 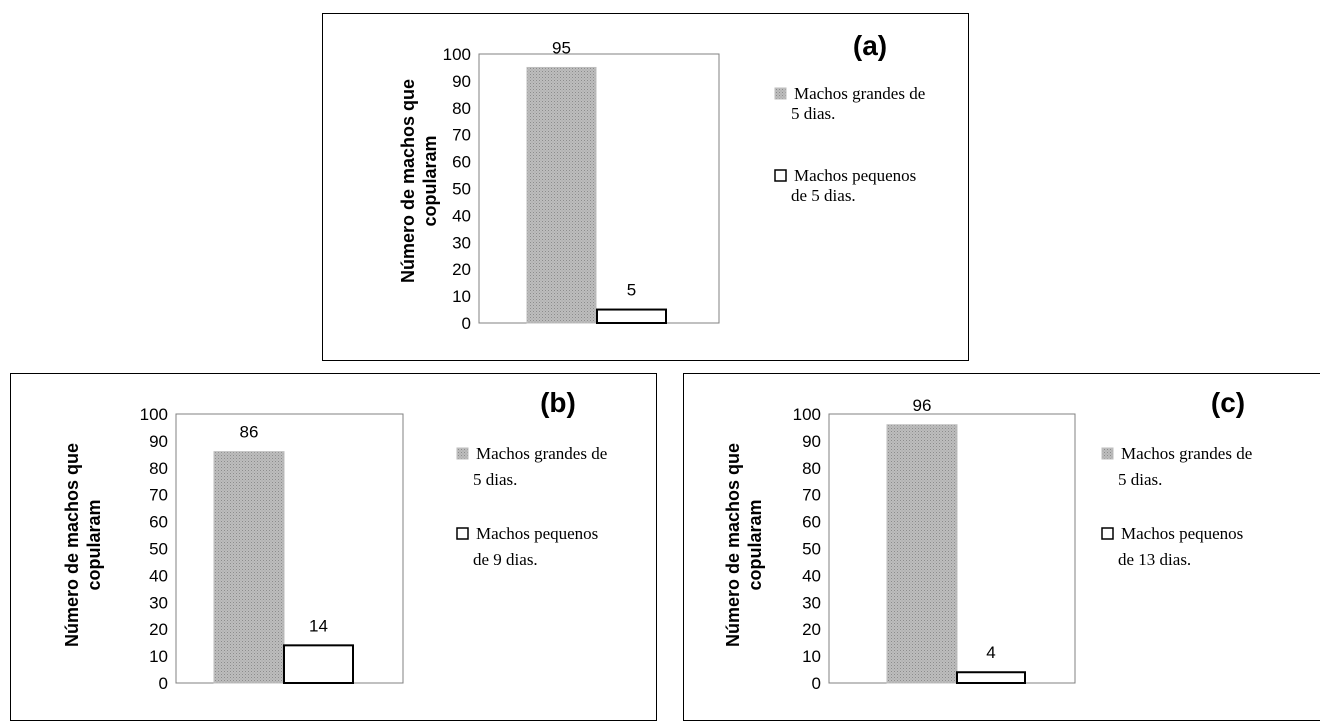 I want to click on panel-label: (c), so click(x=1228, y=402).